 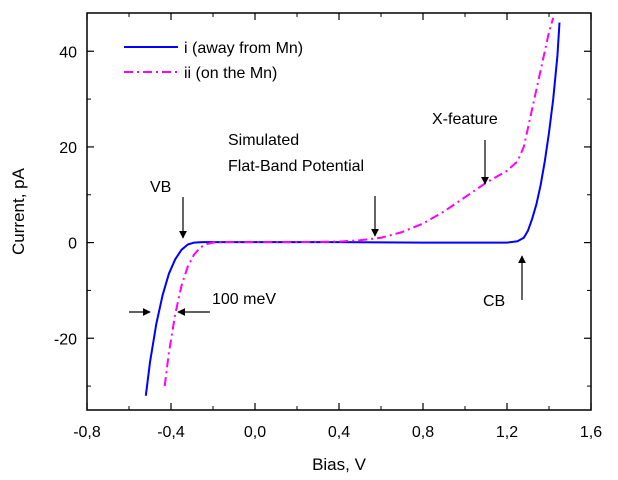 What do you see at coordinates (339, 432) in the screenshot?
I see `x-tick-label: 0,4` at bounding box center [339, 432].